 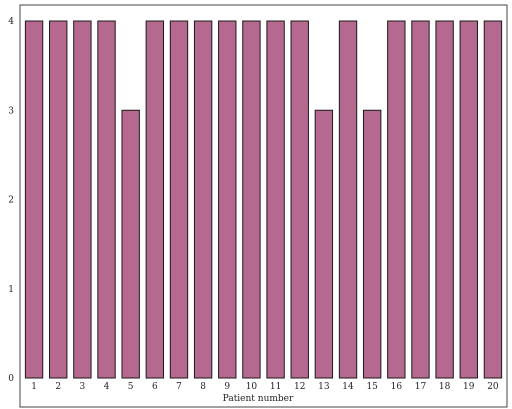 I want to click on x-tick-label: 9, so click(x=227, y=387).